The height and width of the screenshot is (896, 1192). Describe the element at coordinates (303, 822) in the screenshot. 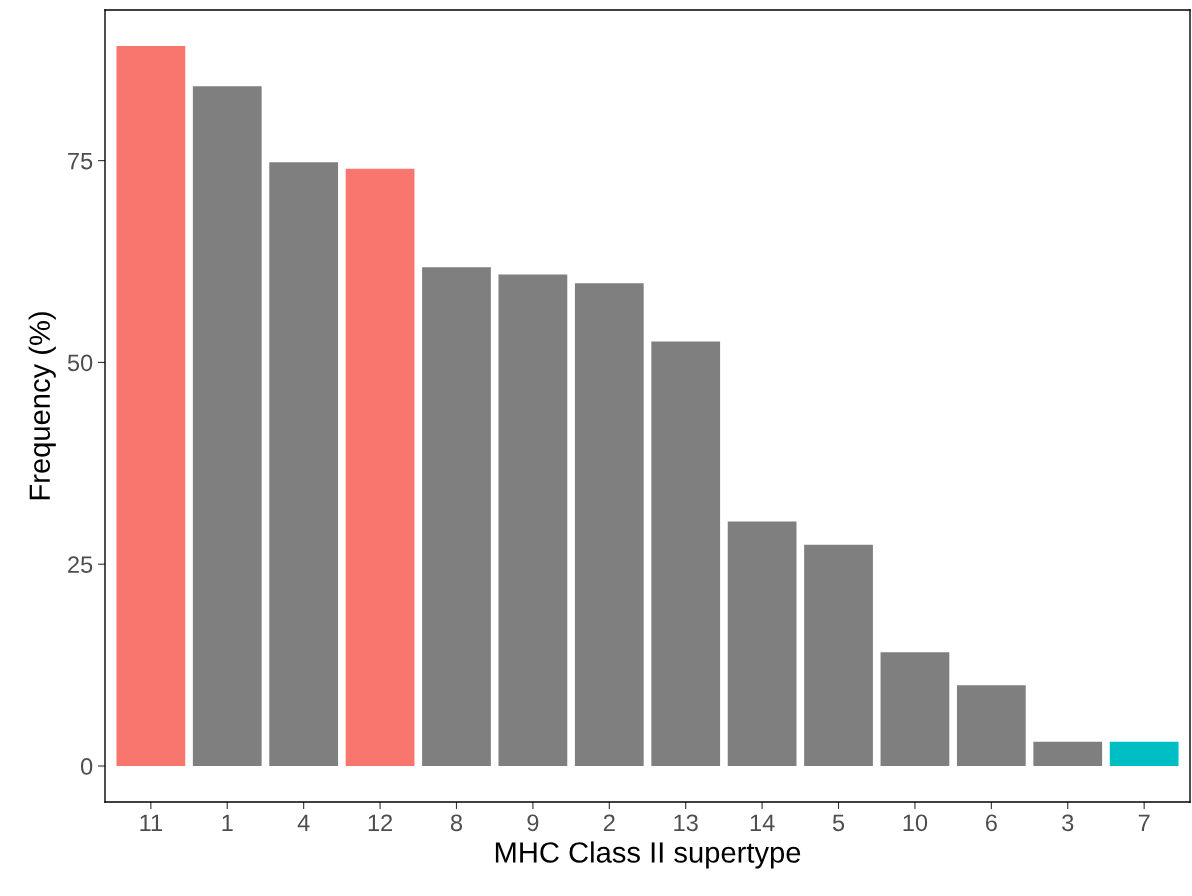

I see `x-tick-label: 4` at that location.